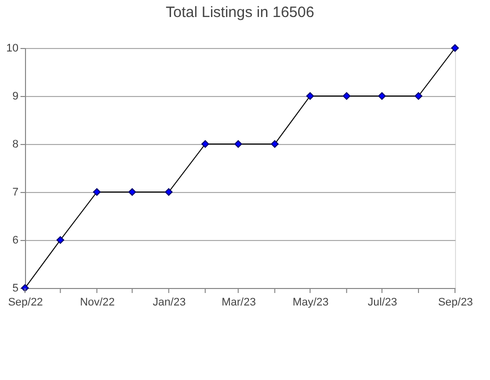 This screenshot has width=490, height=380. What do you see at coordinates (169, 302) in the screenshot?
I see `x-tick-label: Jan/23` at bounding box center [169, 302].